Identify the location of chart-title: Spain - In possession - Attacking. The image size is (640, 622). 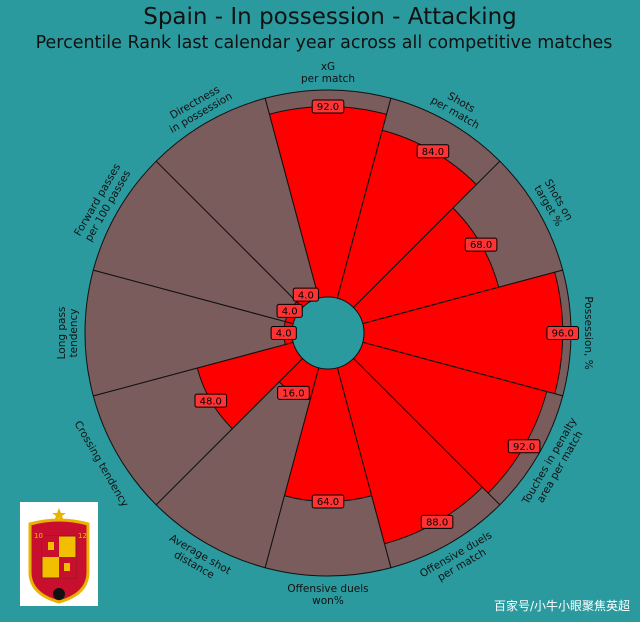
(330, 17).